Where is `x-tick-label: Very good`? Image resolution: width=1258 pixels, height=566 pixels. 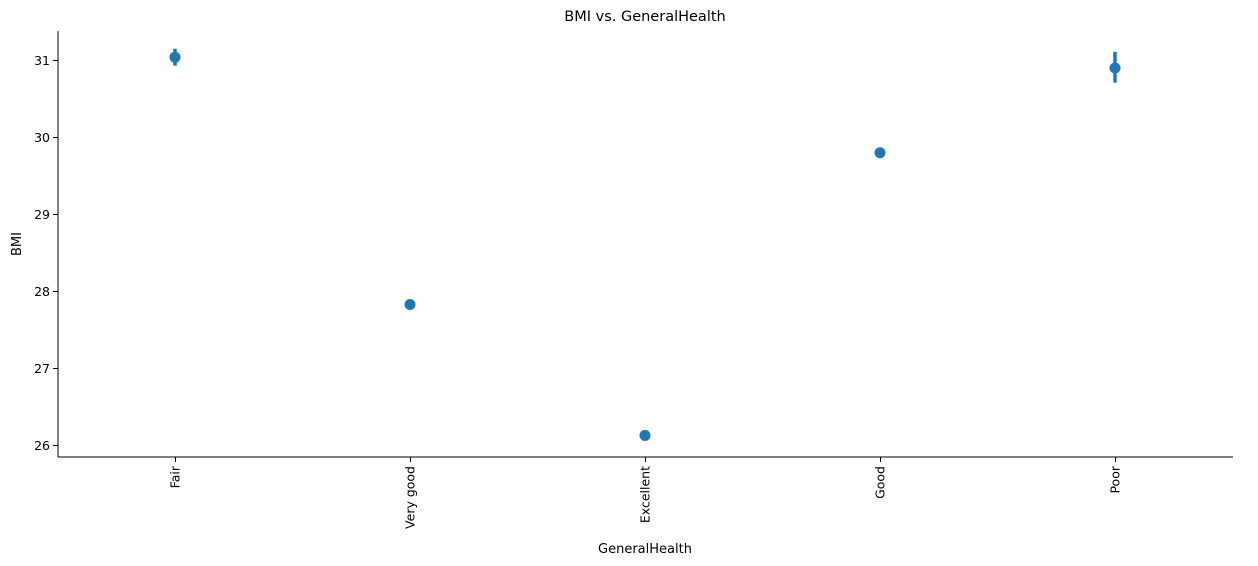
x-tick-label: Very good is located at coordinates (410, 497).